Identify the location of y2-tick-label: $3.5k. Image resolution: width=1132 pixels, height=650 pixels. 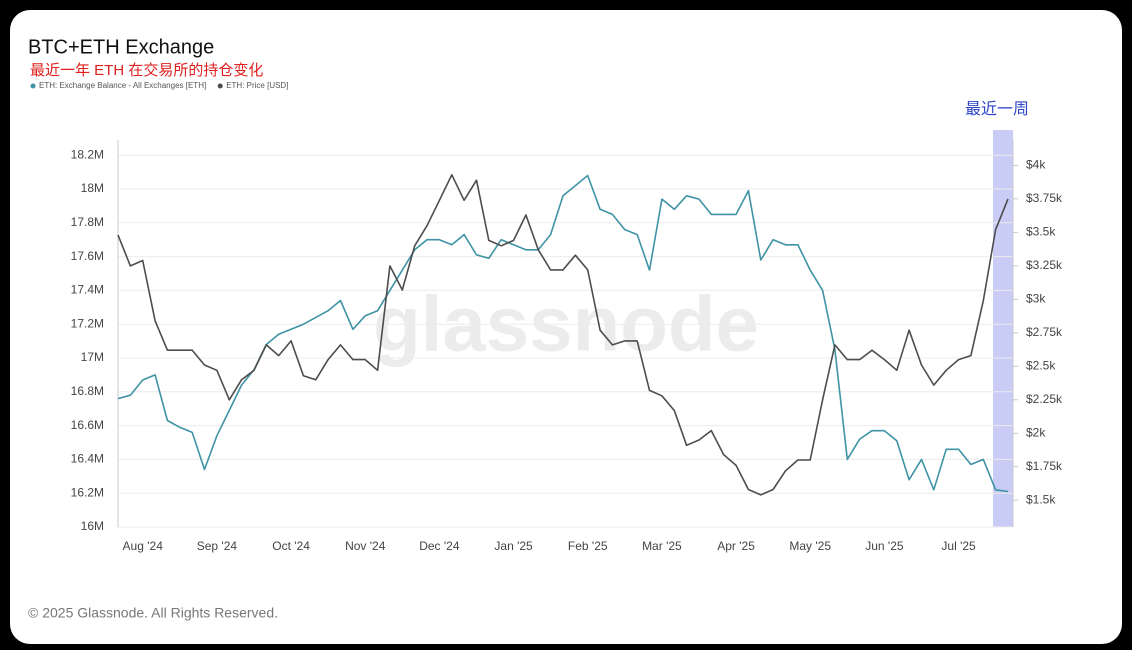
(1041, 232).